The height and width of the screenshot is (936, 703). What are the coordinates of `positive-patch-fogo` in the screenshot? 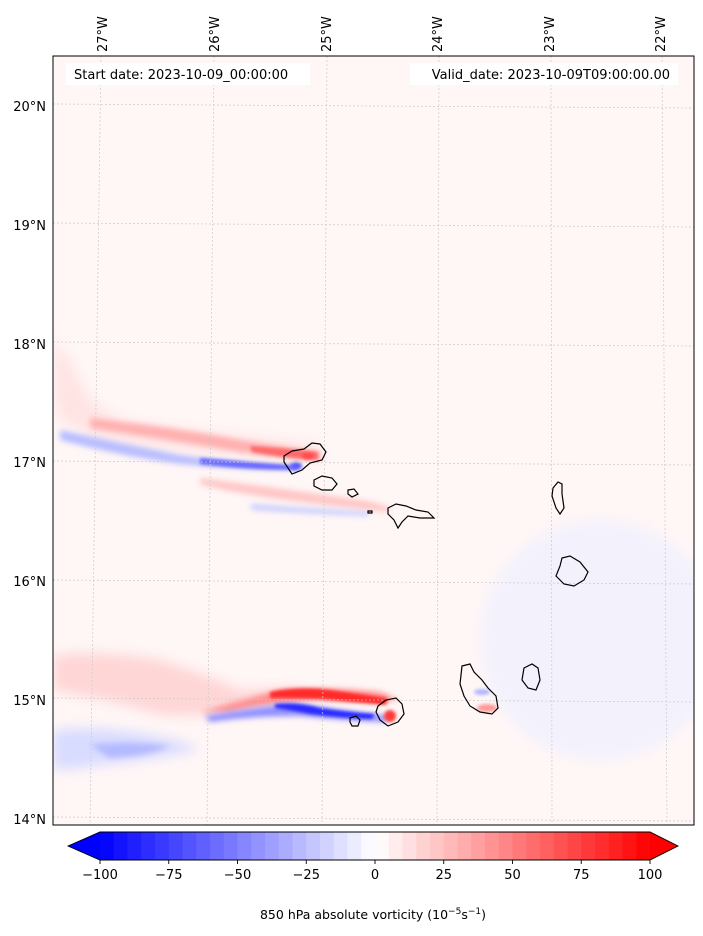 It's located at (390, 716).